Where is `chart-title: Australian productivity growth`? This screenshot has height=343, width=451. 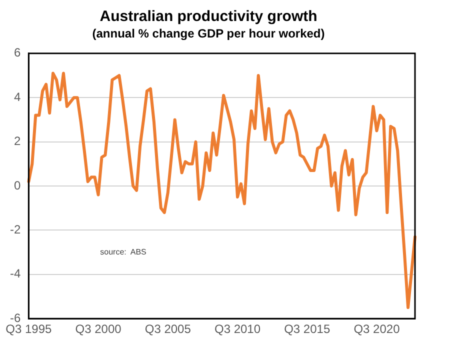
chart-title: Australian productivity growth is located at coordinates (209, 17).